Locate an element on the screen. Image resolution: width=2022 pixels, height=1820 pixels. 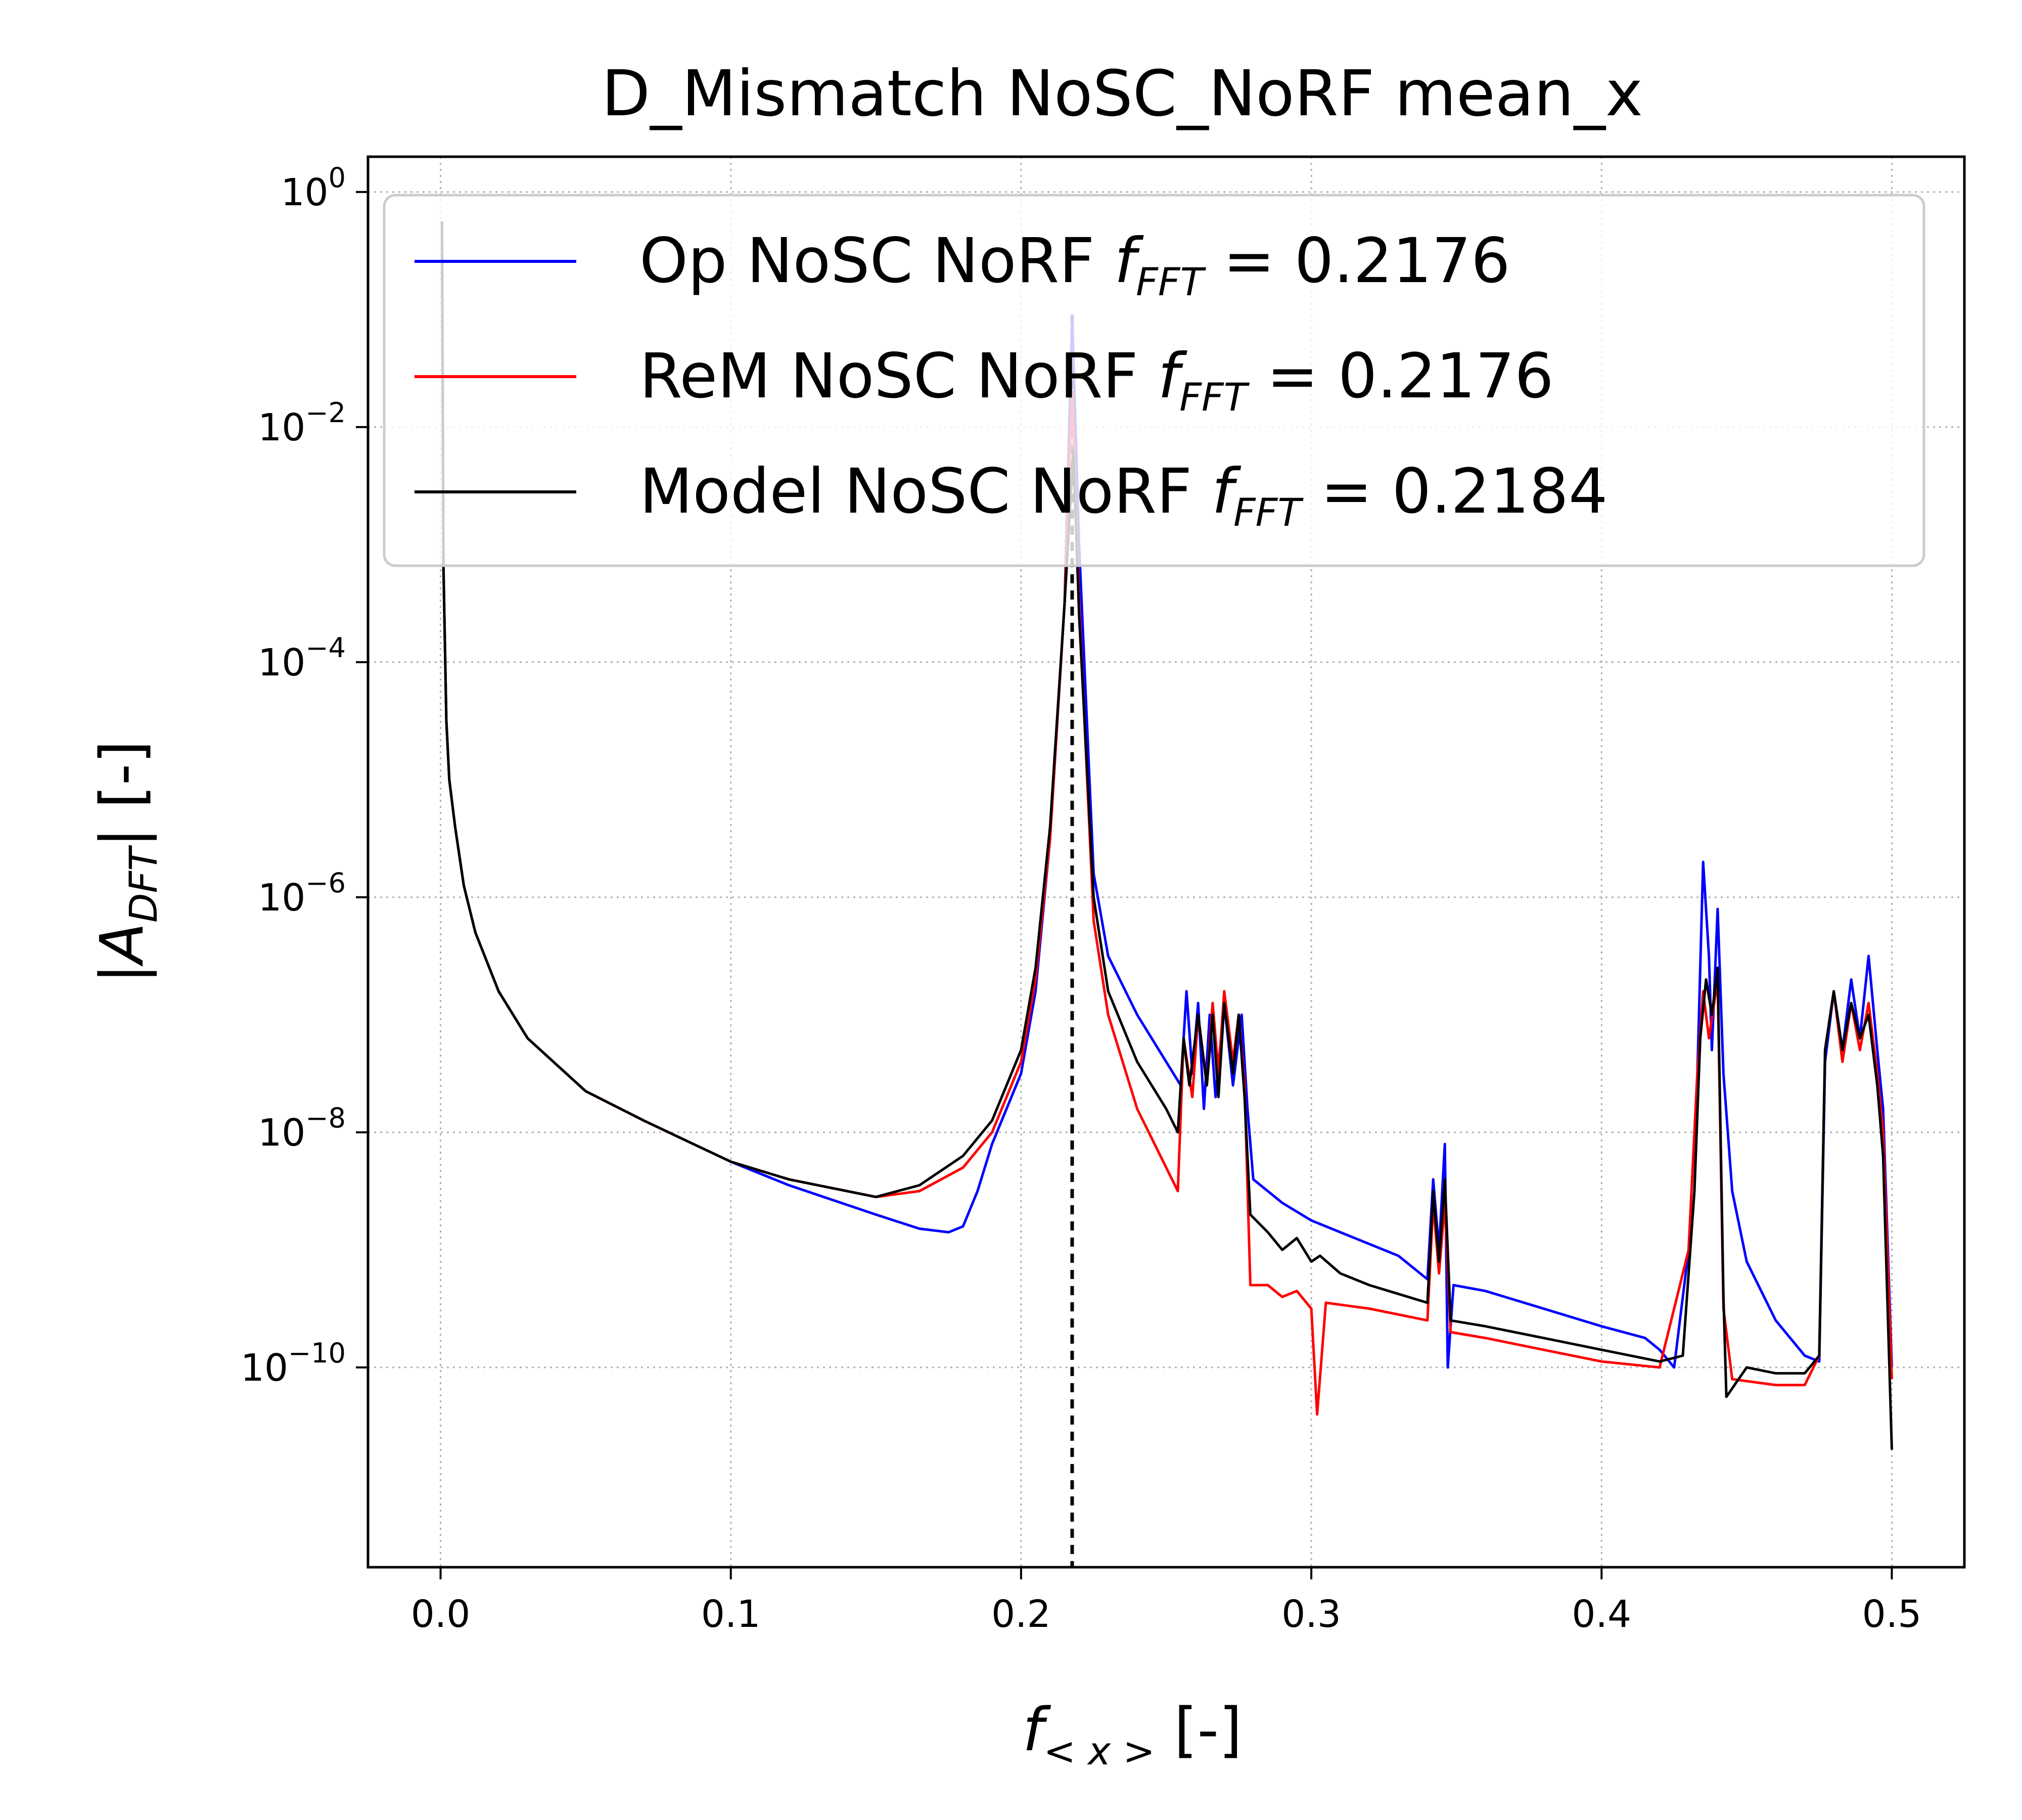
legend-entry: ReM NoSC NoRF fFFT = 0.2176 is located at coordinates (984, 380).